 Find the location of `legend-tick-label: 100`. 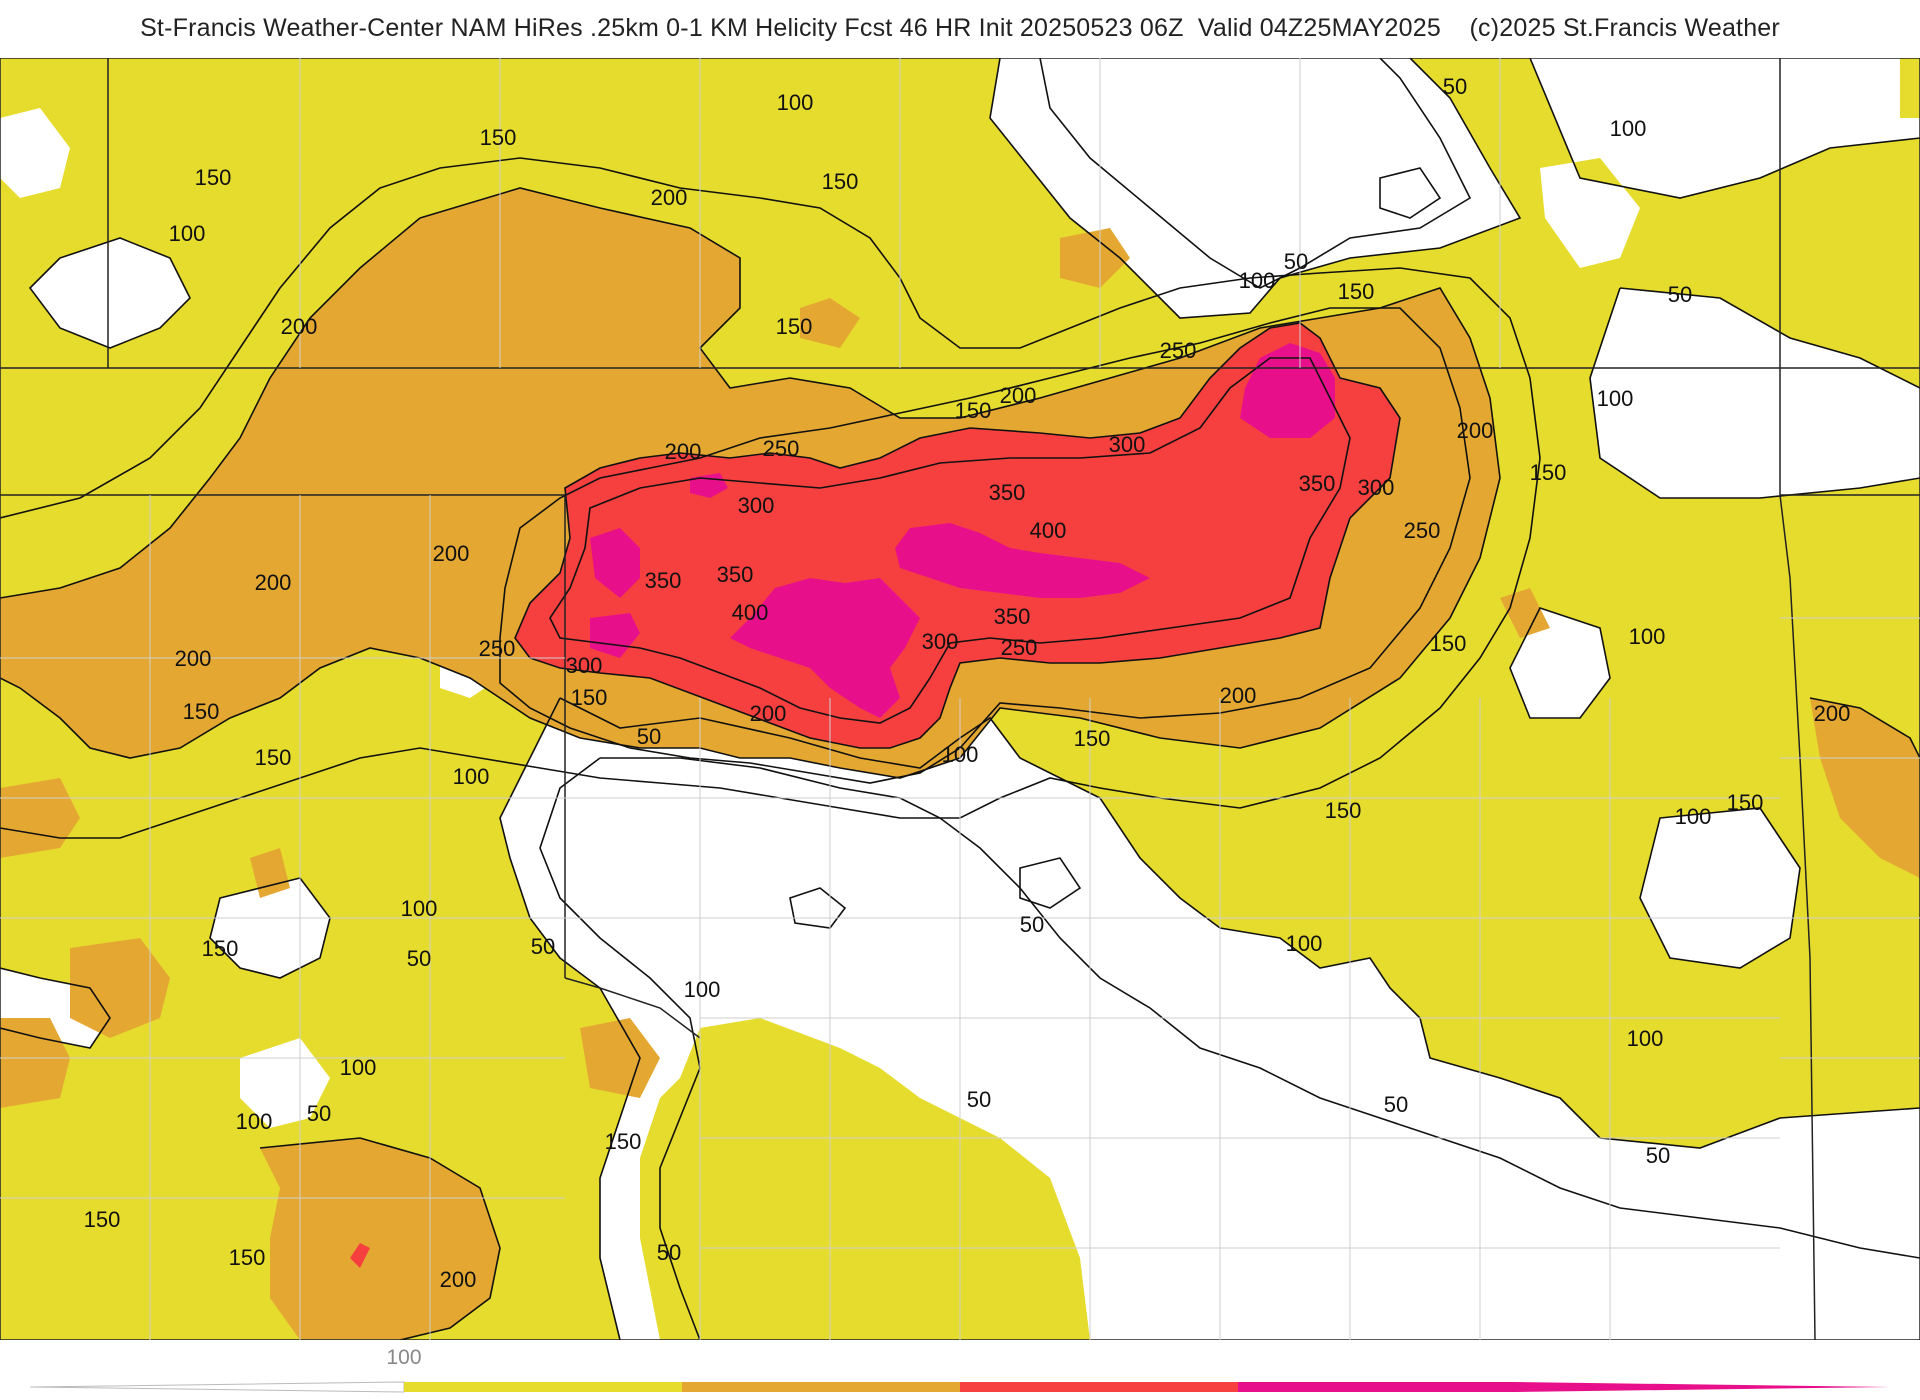

legend-tick-label: 100 is located at coordinates (403, 1357).